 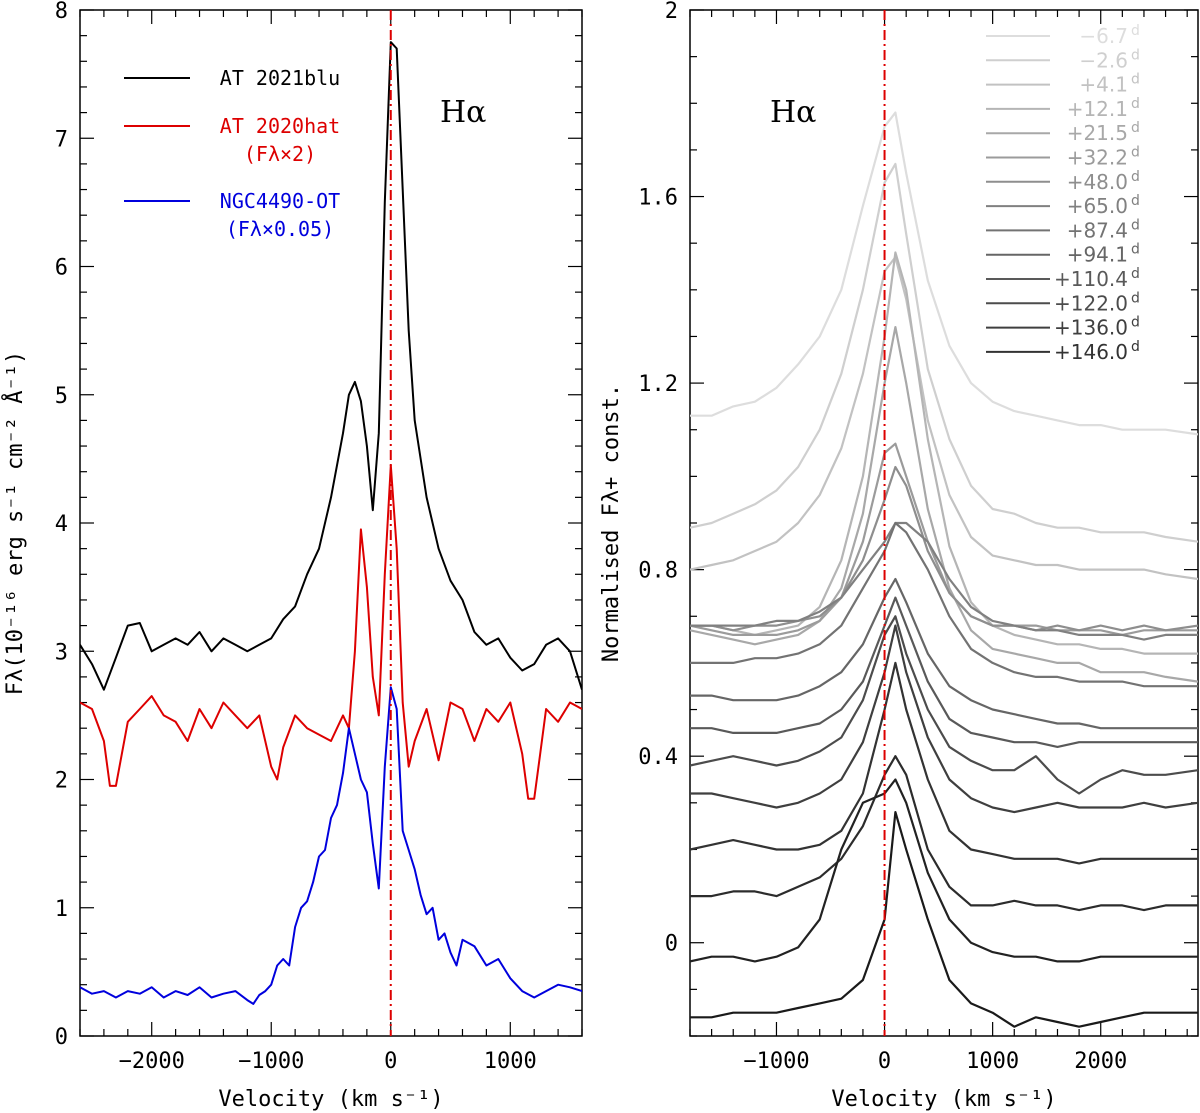 I want to click on legend-epoch-label: −2.6, so click(x=1103, y=60).